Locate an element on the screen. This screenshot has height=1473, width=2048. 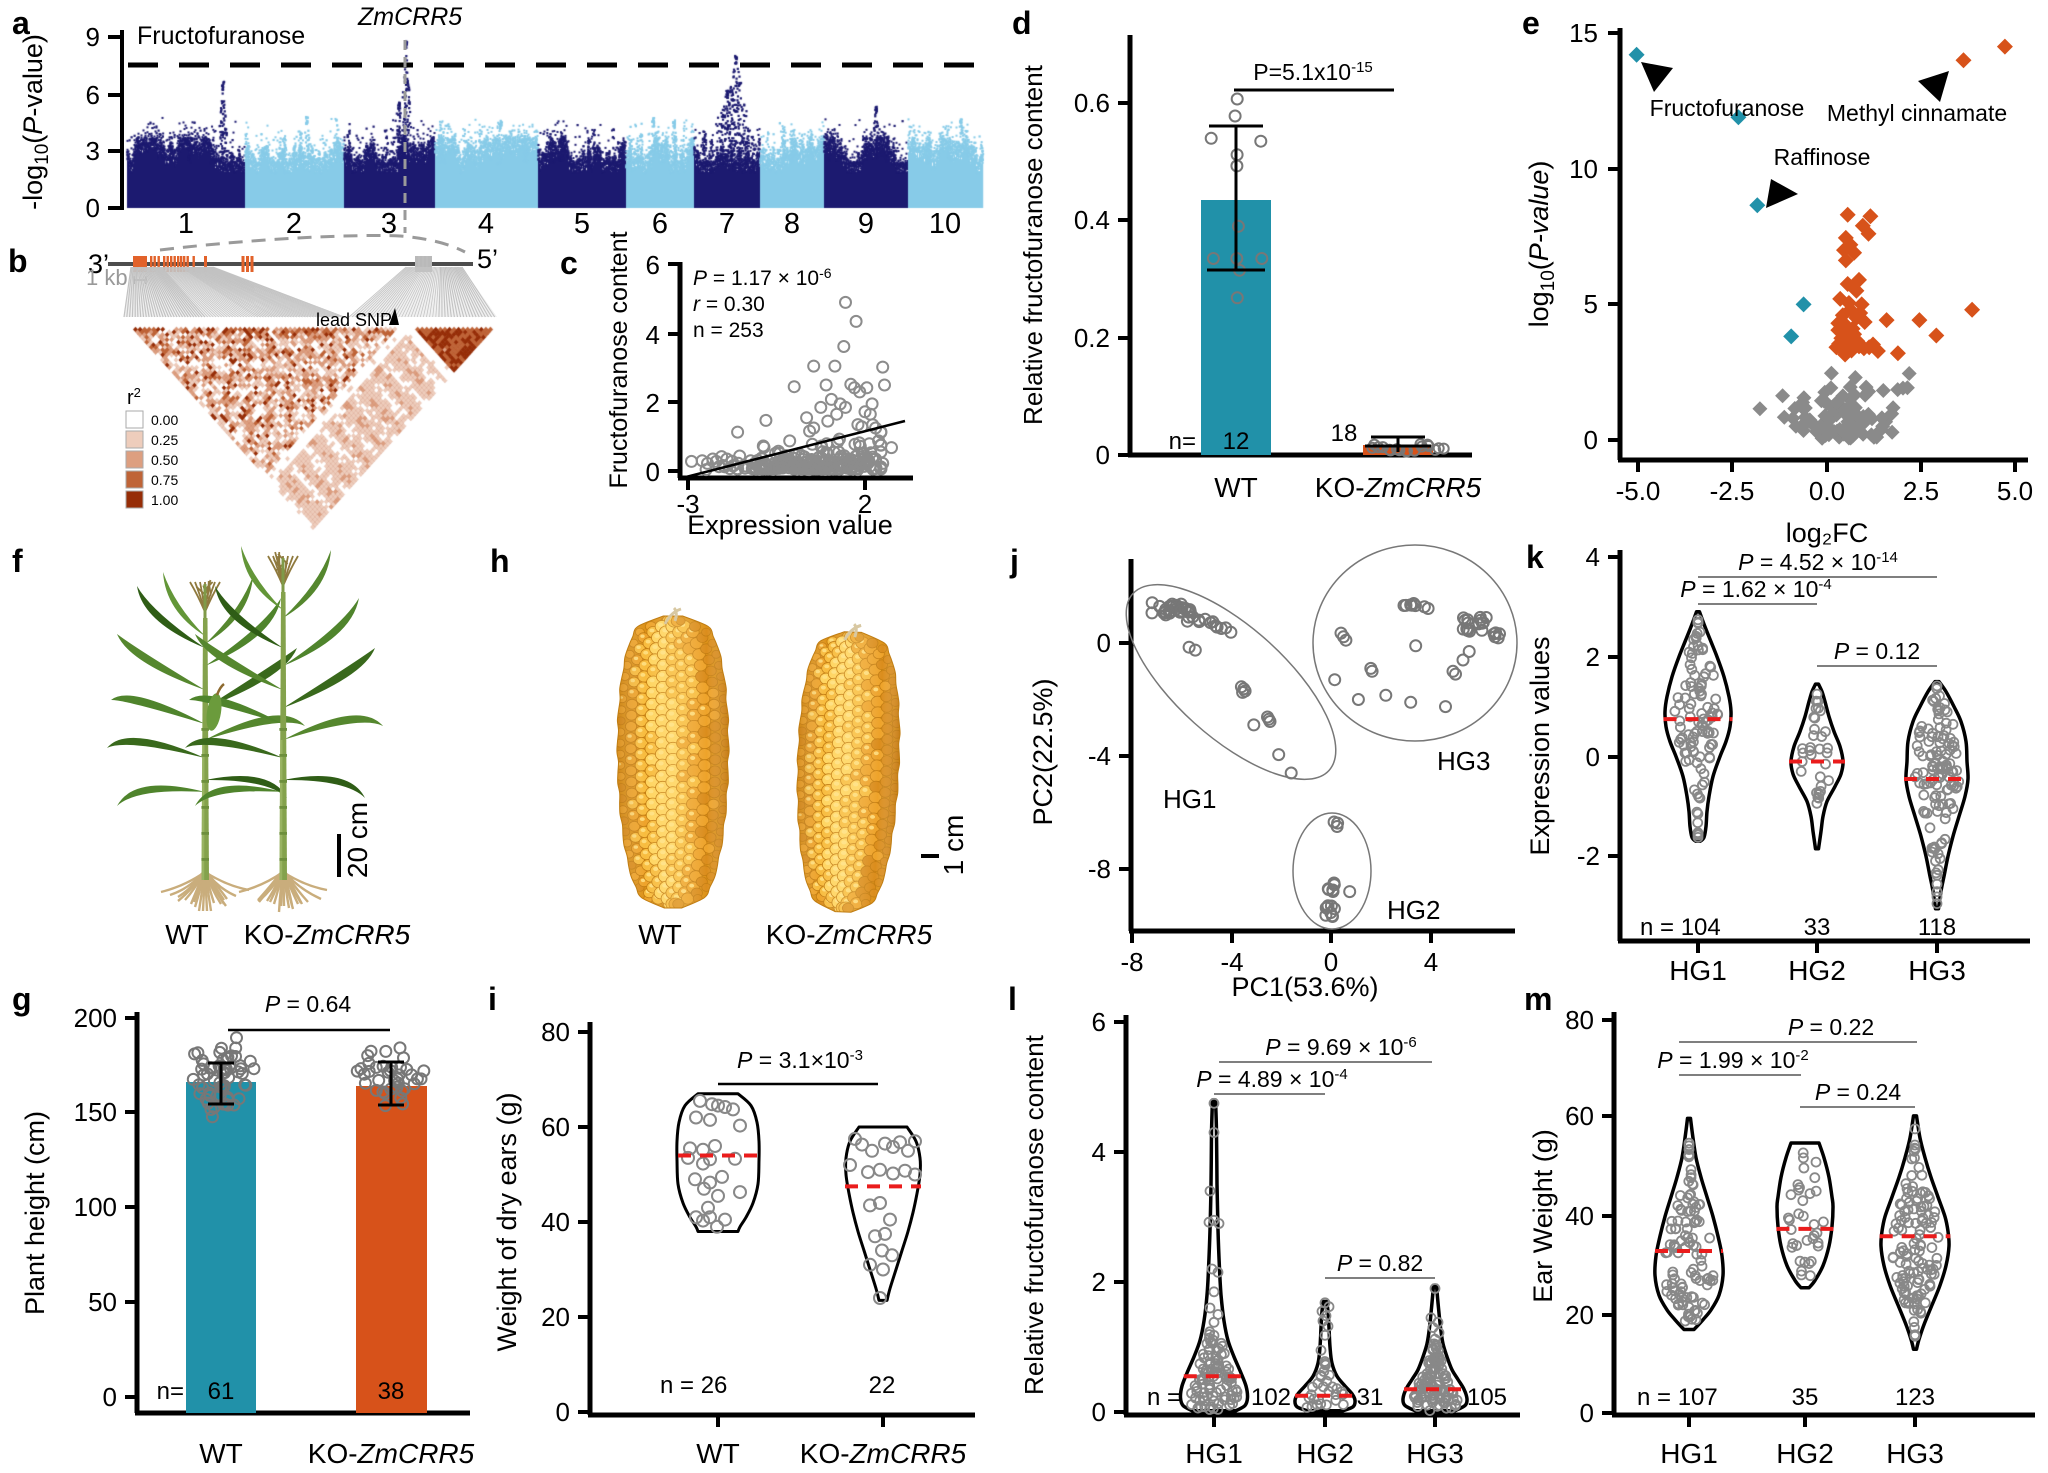
svg-text: 1 kb is located at coordinates (107, 277).